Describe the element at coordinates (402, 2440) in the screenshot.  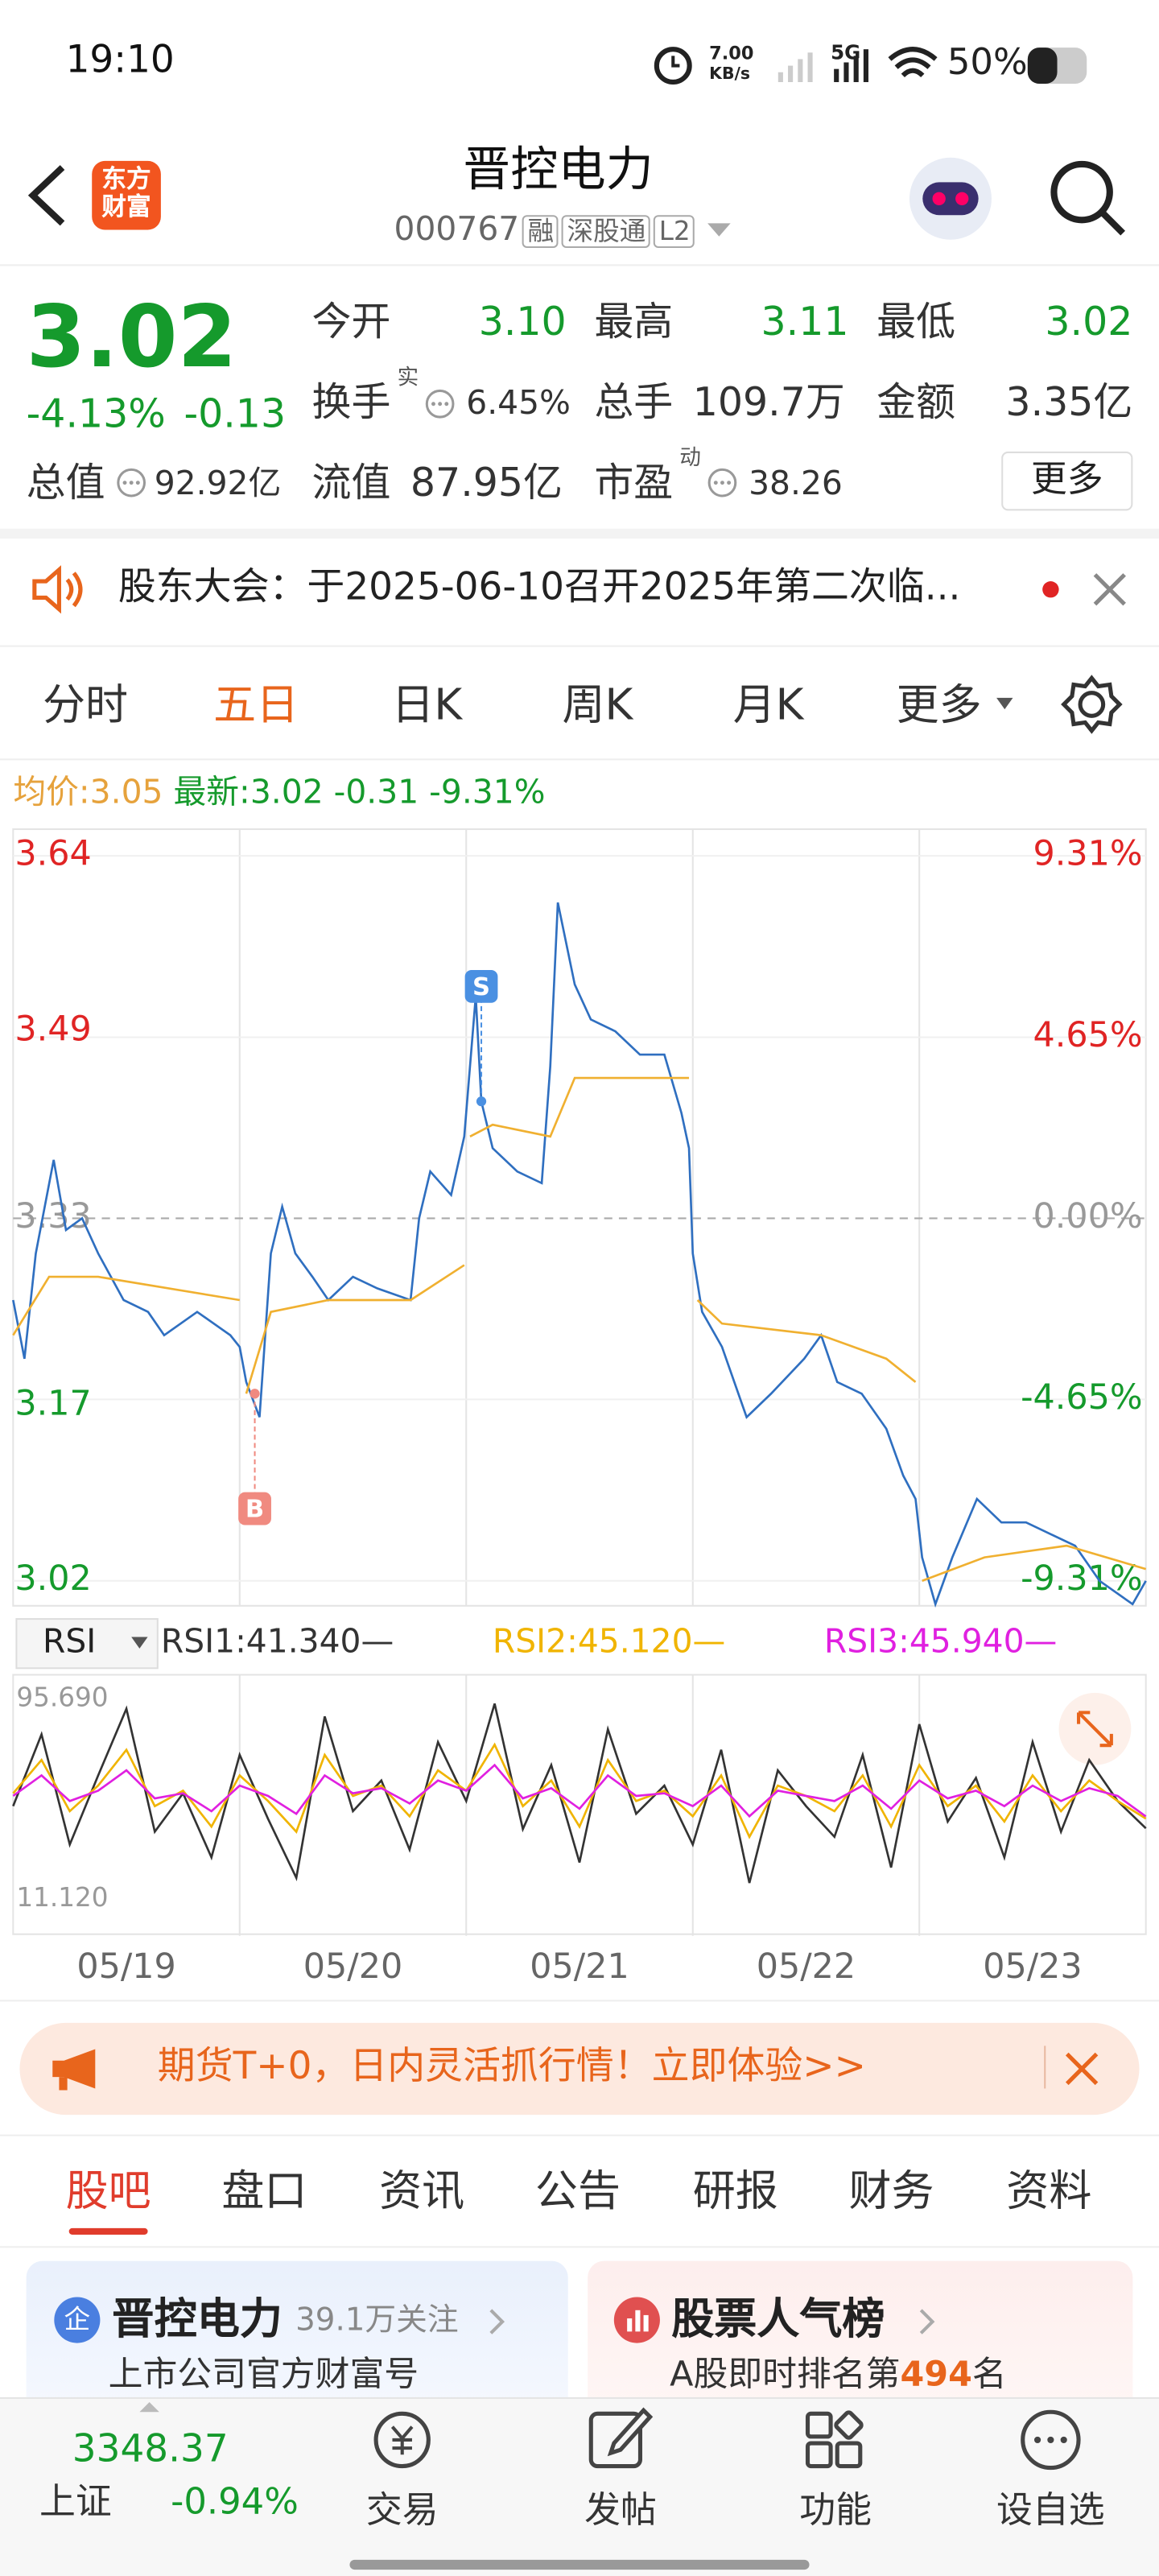
I see `trade-icon` at that location.